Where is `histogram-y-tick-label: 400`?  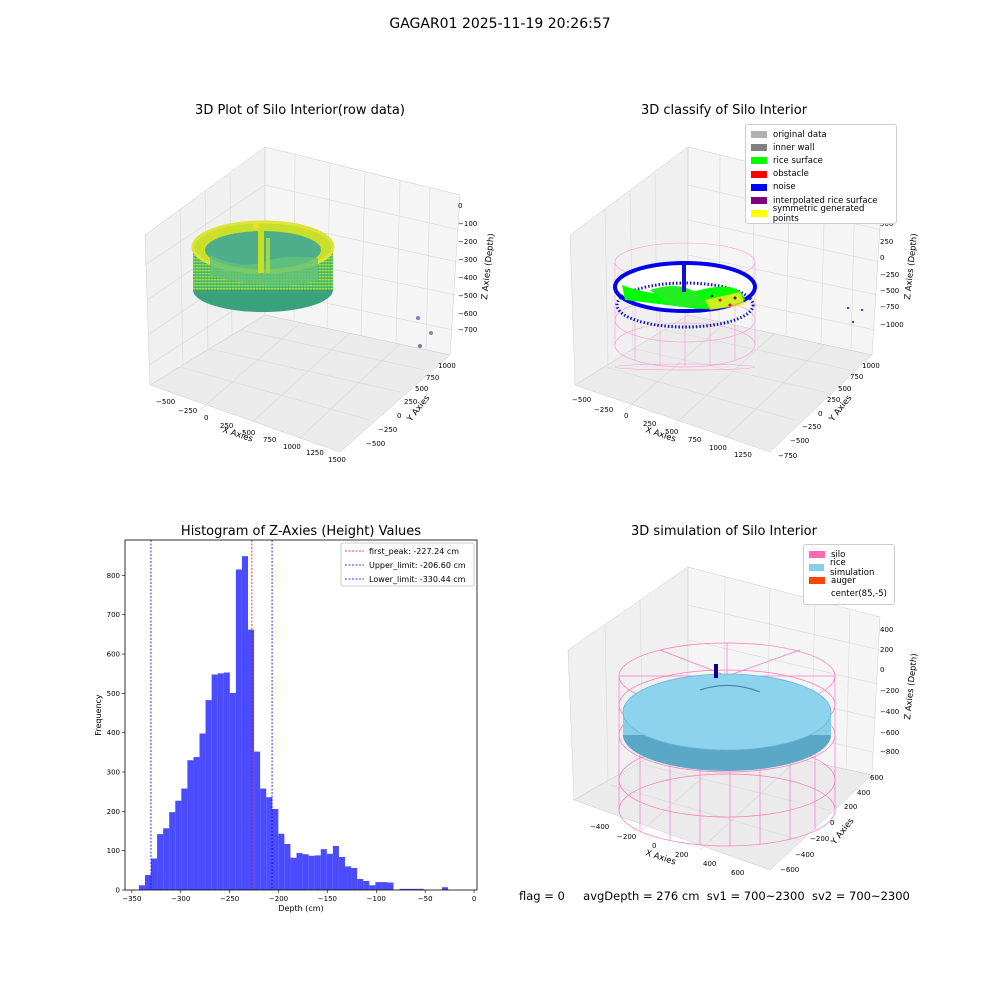 histogram-y-tick-label: 400 is located at coordinates (113, 733).